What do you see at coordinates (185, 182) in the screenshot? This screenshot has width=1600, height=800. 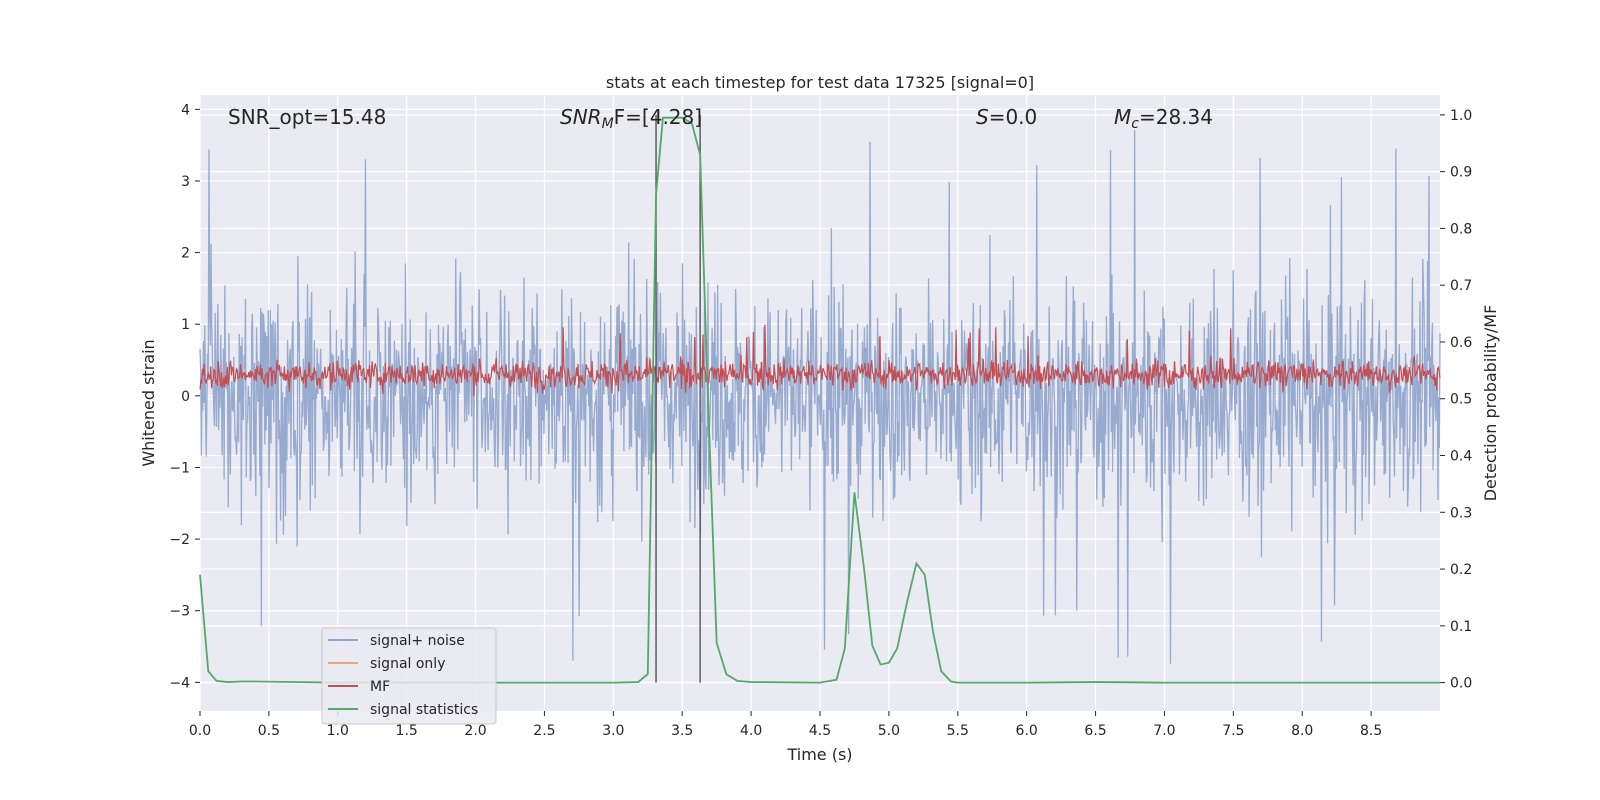 I see `y-tick-label: 3` at bounding box center [185, 182].